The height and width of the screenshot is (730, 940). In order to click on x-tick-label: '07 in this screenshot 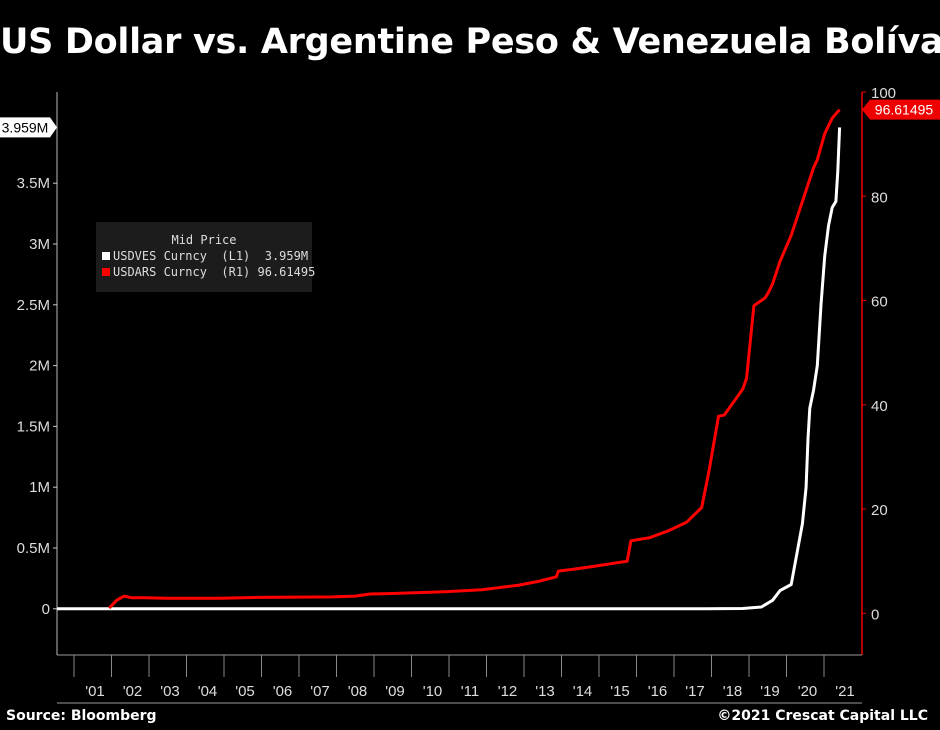, I will do `click(320, 691)`.